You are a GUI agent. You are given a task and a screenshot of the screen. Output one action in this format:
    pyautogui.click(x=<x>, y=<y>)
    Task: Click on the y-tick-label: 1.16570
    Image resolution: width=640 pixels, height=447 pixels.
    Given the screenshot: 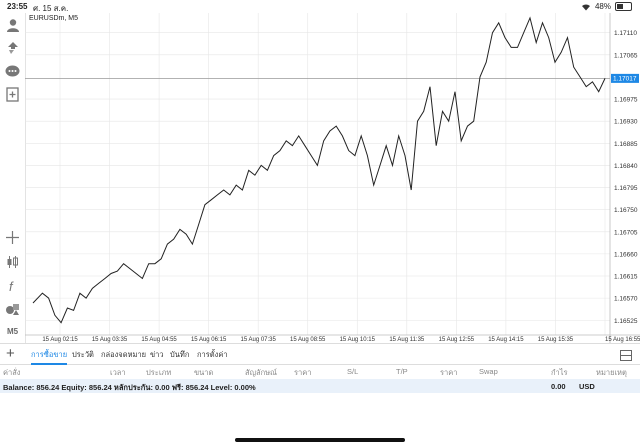 What is the action you would take?
    pyautogui.click(x=626, y=299)
    